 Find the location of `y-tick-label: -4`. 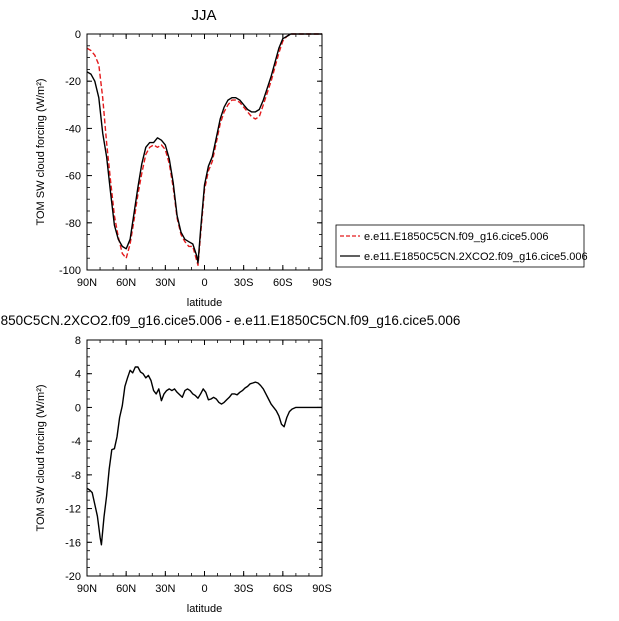

y-tick-label: -4 is located at coordinates (76, 442).